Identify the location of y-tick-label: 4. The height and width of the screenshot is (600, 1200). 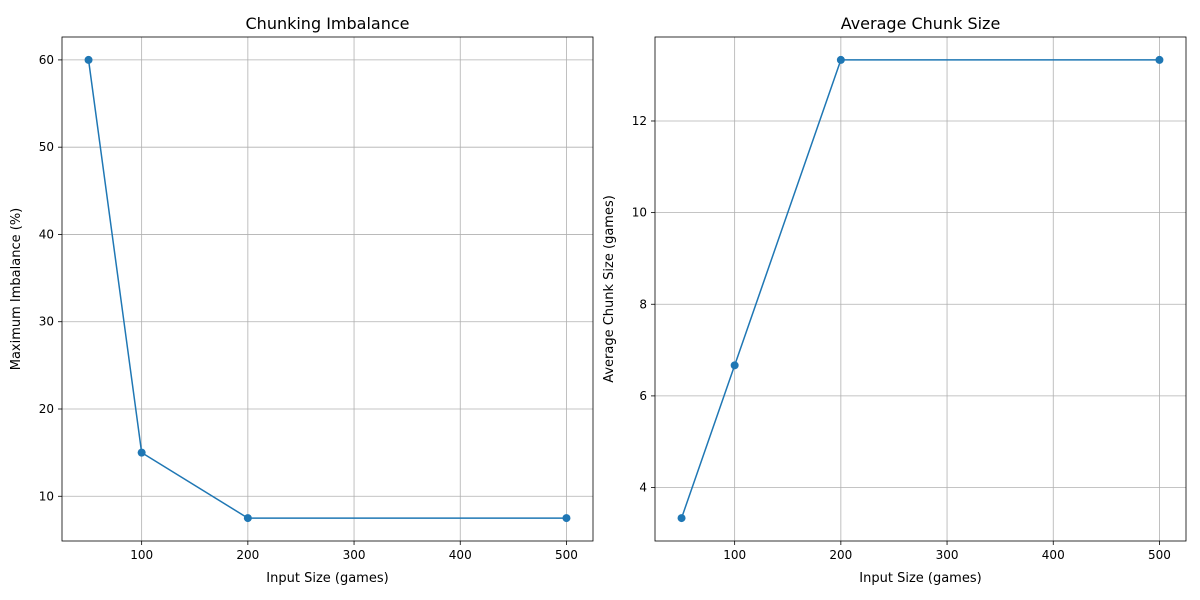
(643, 488).